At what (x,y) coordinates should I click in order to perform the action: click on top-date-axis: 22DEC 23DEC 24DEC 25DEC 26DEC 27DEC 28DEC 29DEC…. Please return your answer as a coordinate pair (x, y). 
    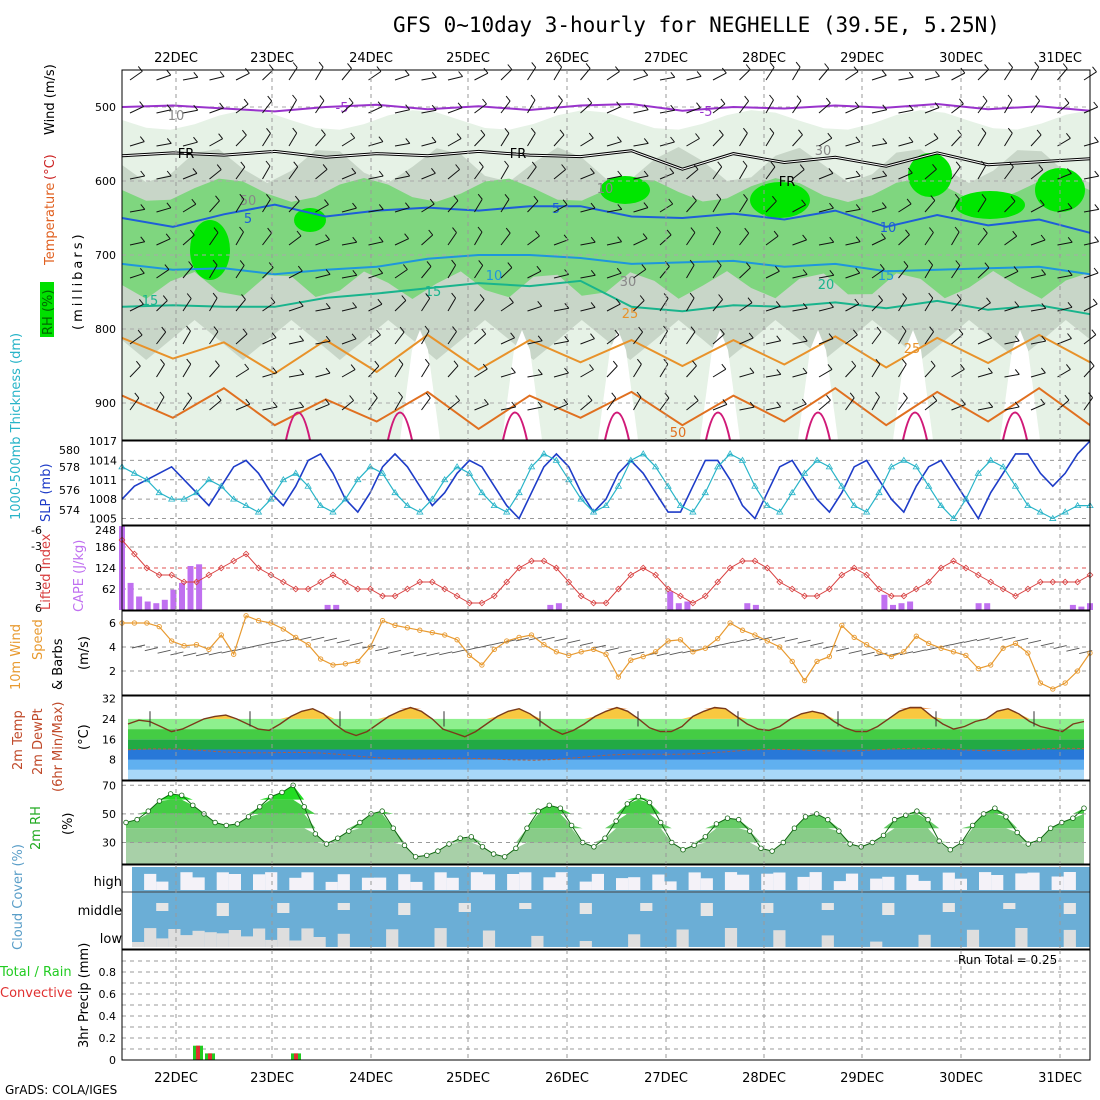
    Looking at the image, I should click on (618, 58).